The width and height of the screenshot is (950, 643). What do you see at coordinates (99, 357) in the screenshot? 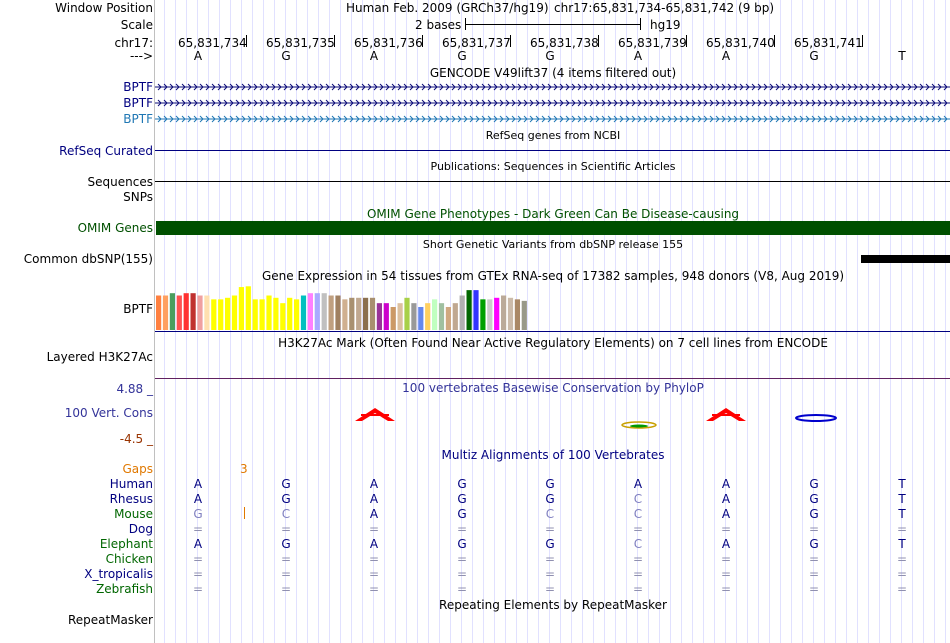
I see `h3k27ac-label: Layered H3K27Ac` at bounding box center [99, 357].